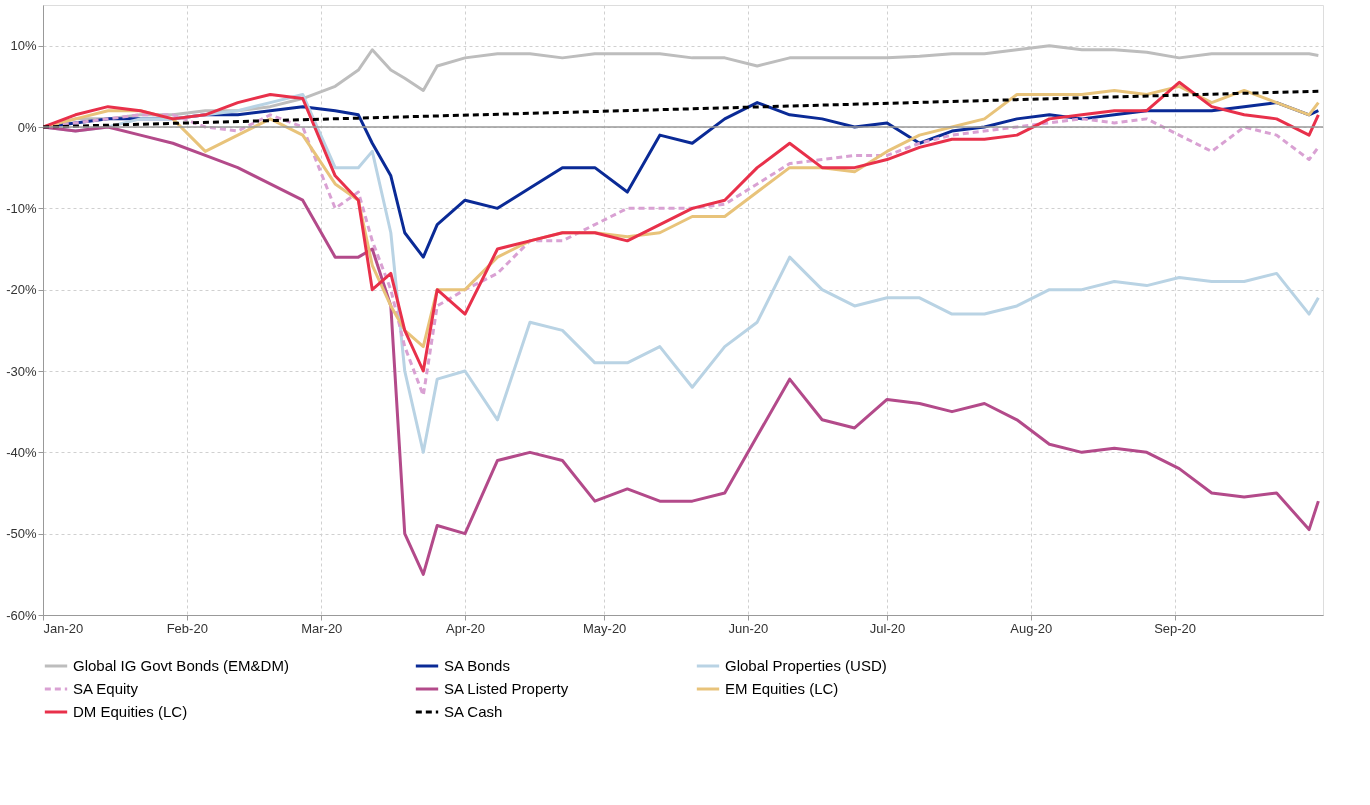 The width and height of the screenshot is (1370, 805). What do you see at coordinates (748, 628) in the screenshot?
I see `x-tick-label: Jun-20` at bounding box center [748, 628].